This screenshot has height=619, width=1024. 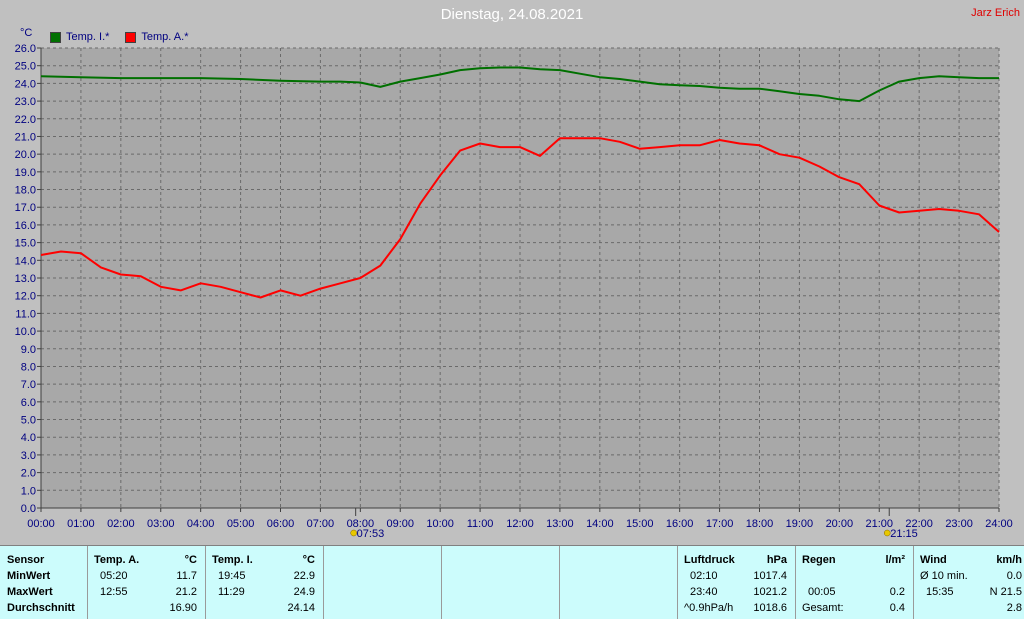 What do you see at coordinates (41, 524) in the screenshot?
I see `x-tick-label: 00:00` at bounding box center [41, 524].